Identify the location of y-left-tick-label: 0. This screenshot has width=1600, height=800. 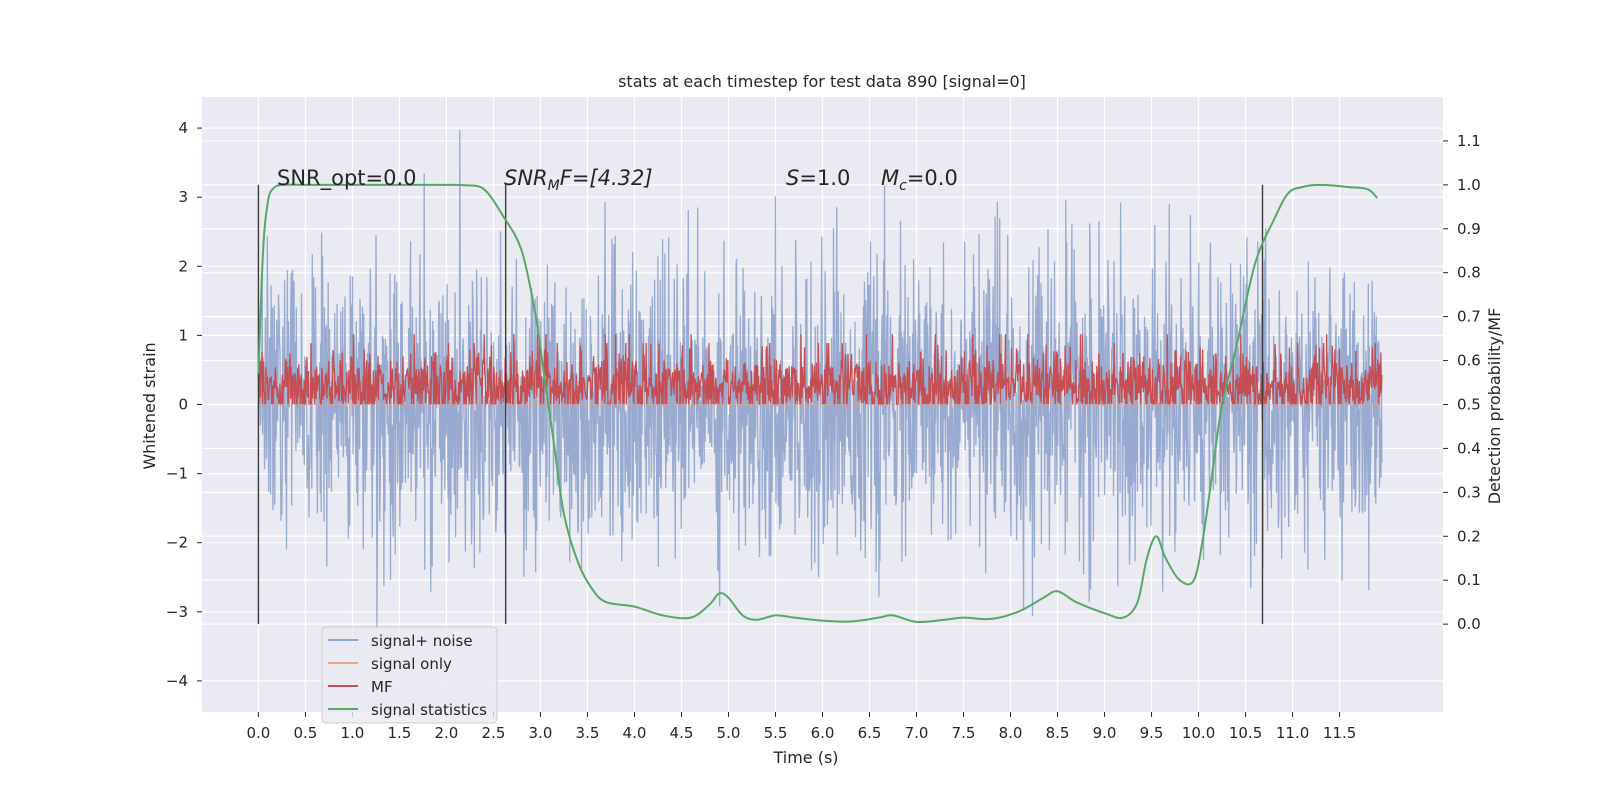
(183, 405).